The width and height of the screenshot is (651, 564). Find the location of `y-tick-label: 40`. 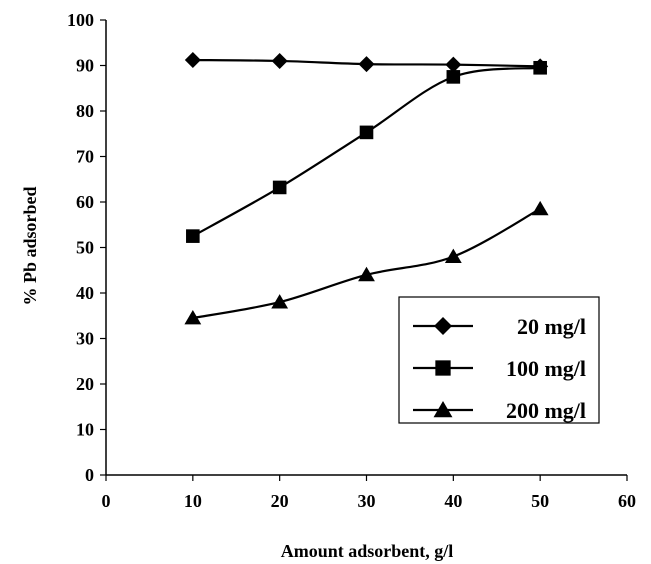

y-tick-label: 40 is located at coordinates (85, 293).